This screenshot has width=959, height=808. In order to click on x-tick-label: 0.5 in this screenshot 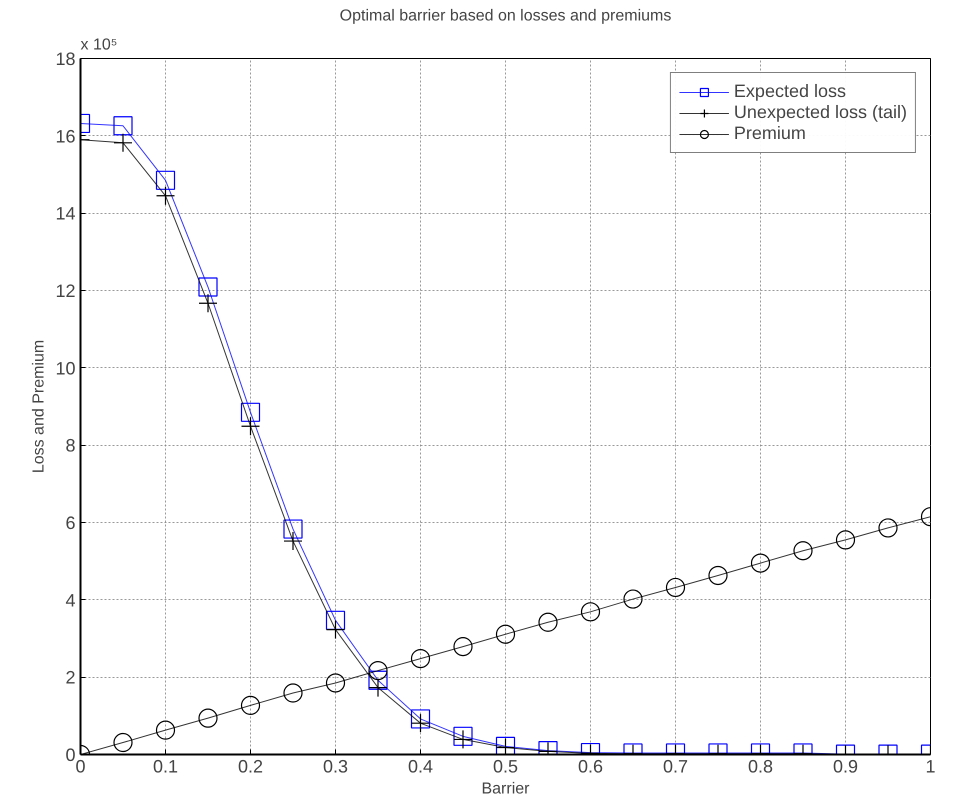, I will do `click(505, 766)`.